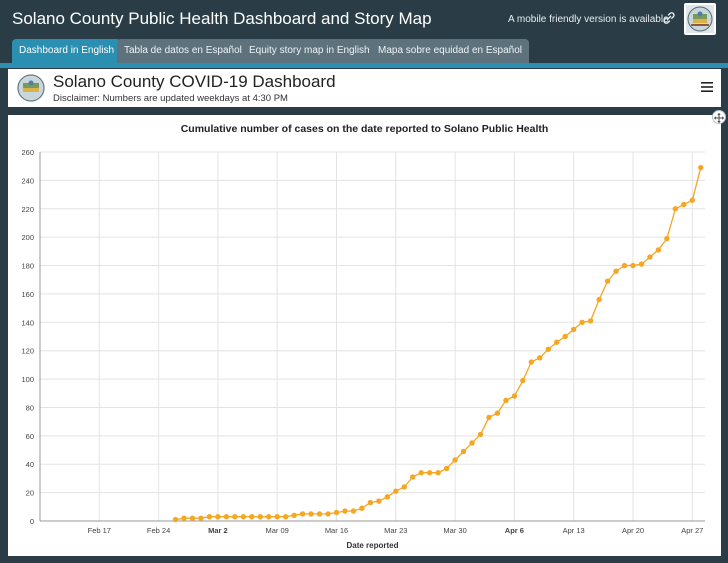  Describe the element at coordinates (32, 521) in the screenshot. I see `y-tick-label: 0` at that location.